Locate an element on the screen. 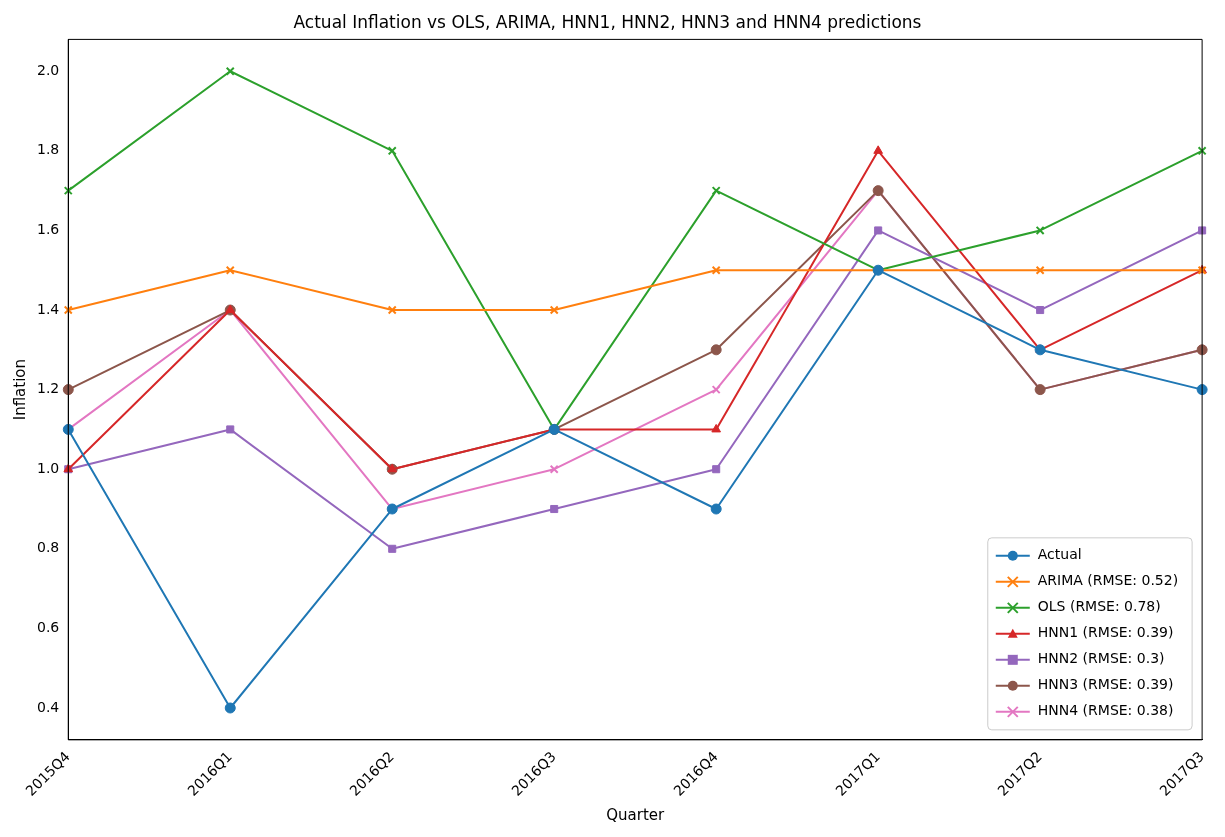 This screenshot has height=837, width=1225. y-tick-label: 0.8 is located at coordinates (48, 547).